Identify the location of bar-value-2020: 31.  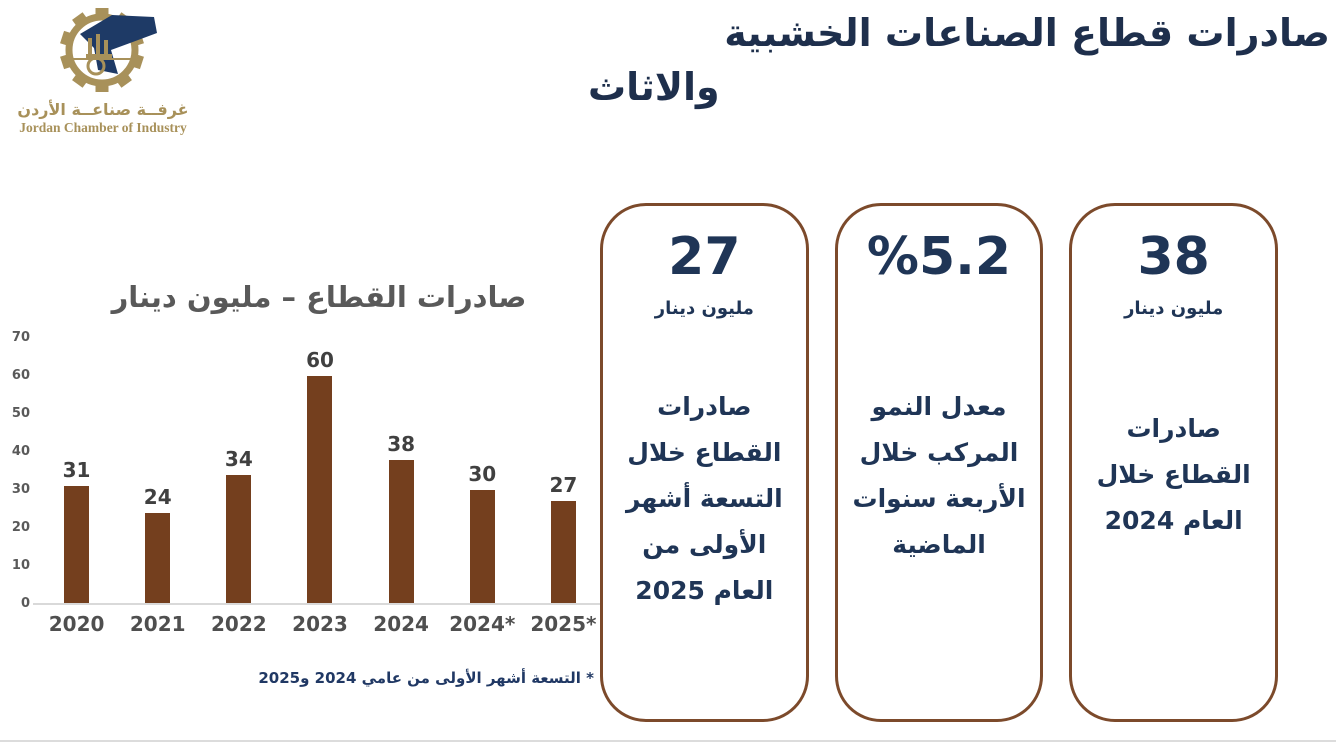
(76, 470).